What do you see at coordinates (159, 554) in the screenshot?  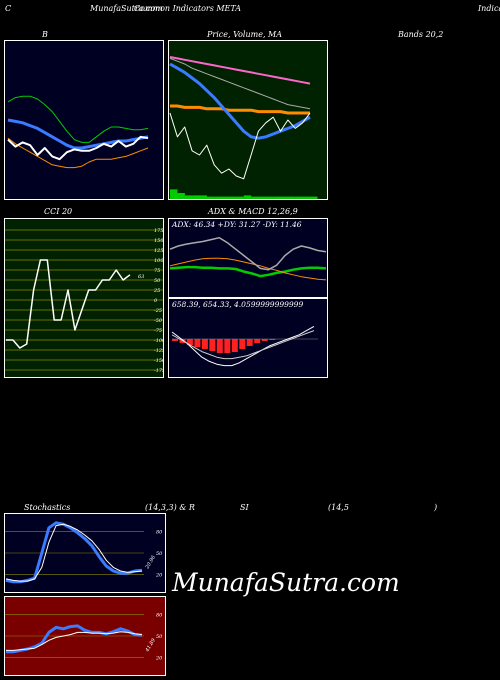 I see `stoch-tick-label: 50` at bounding box center [159, 554].